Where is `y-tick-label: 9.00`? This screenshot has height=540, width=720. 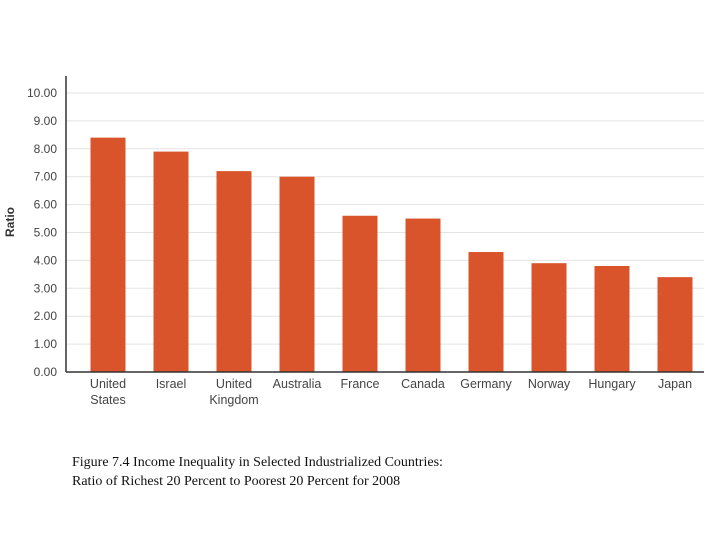
y-tick-label: 9.00 is located at coordinates (46, 121).